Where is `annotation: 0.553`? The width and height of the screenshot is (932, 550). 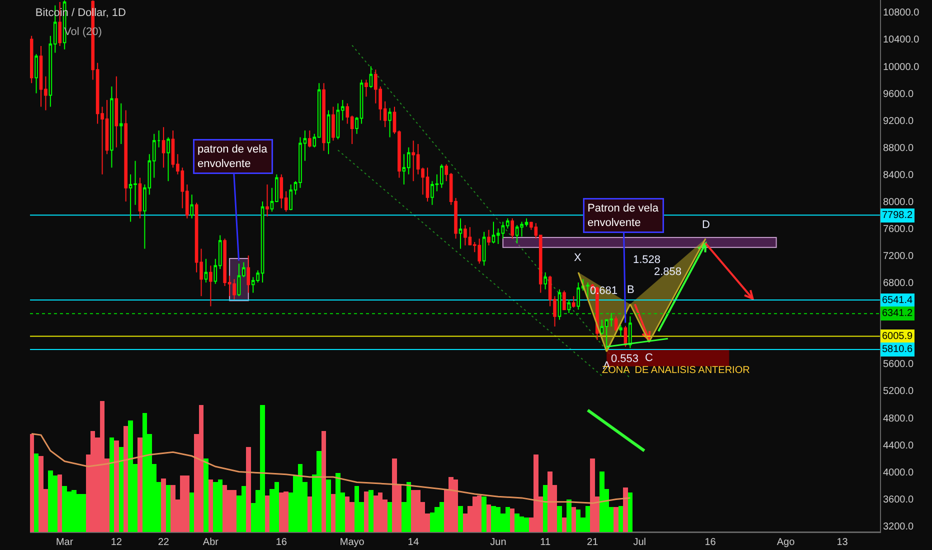
annotation: 0.553 is located at coordinates (625, 359).